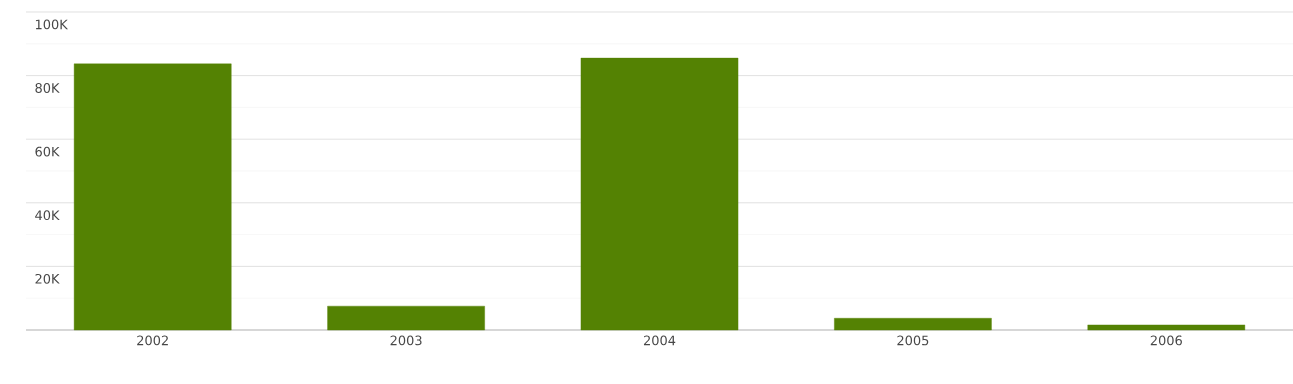 This screenshot has height=384, width=1293. I want to click on x-tick-label: 2004, so click(659, 340).